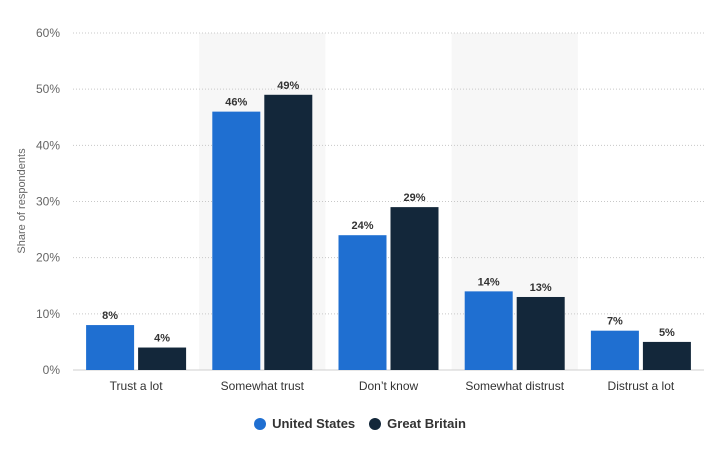 The height and width of the screenshot is (454, 720). What do you see at coordinates (52, 370) in the screenshot?
I see `y-tick-label: 0%` at bounding box center [52, 370].